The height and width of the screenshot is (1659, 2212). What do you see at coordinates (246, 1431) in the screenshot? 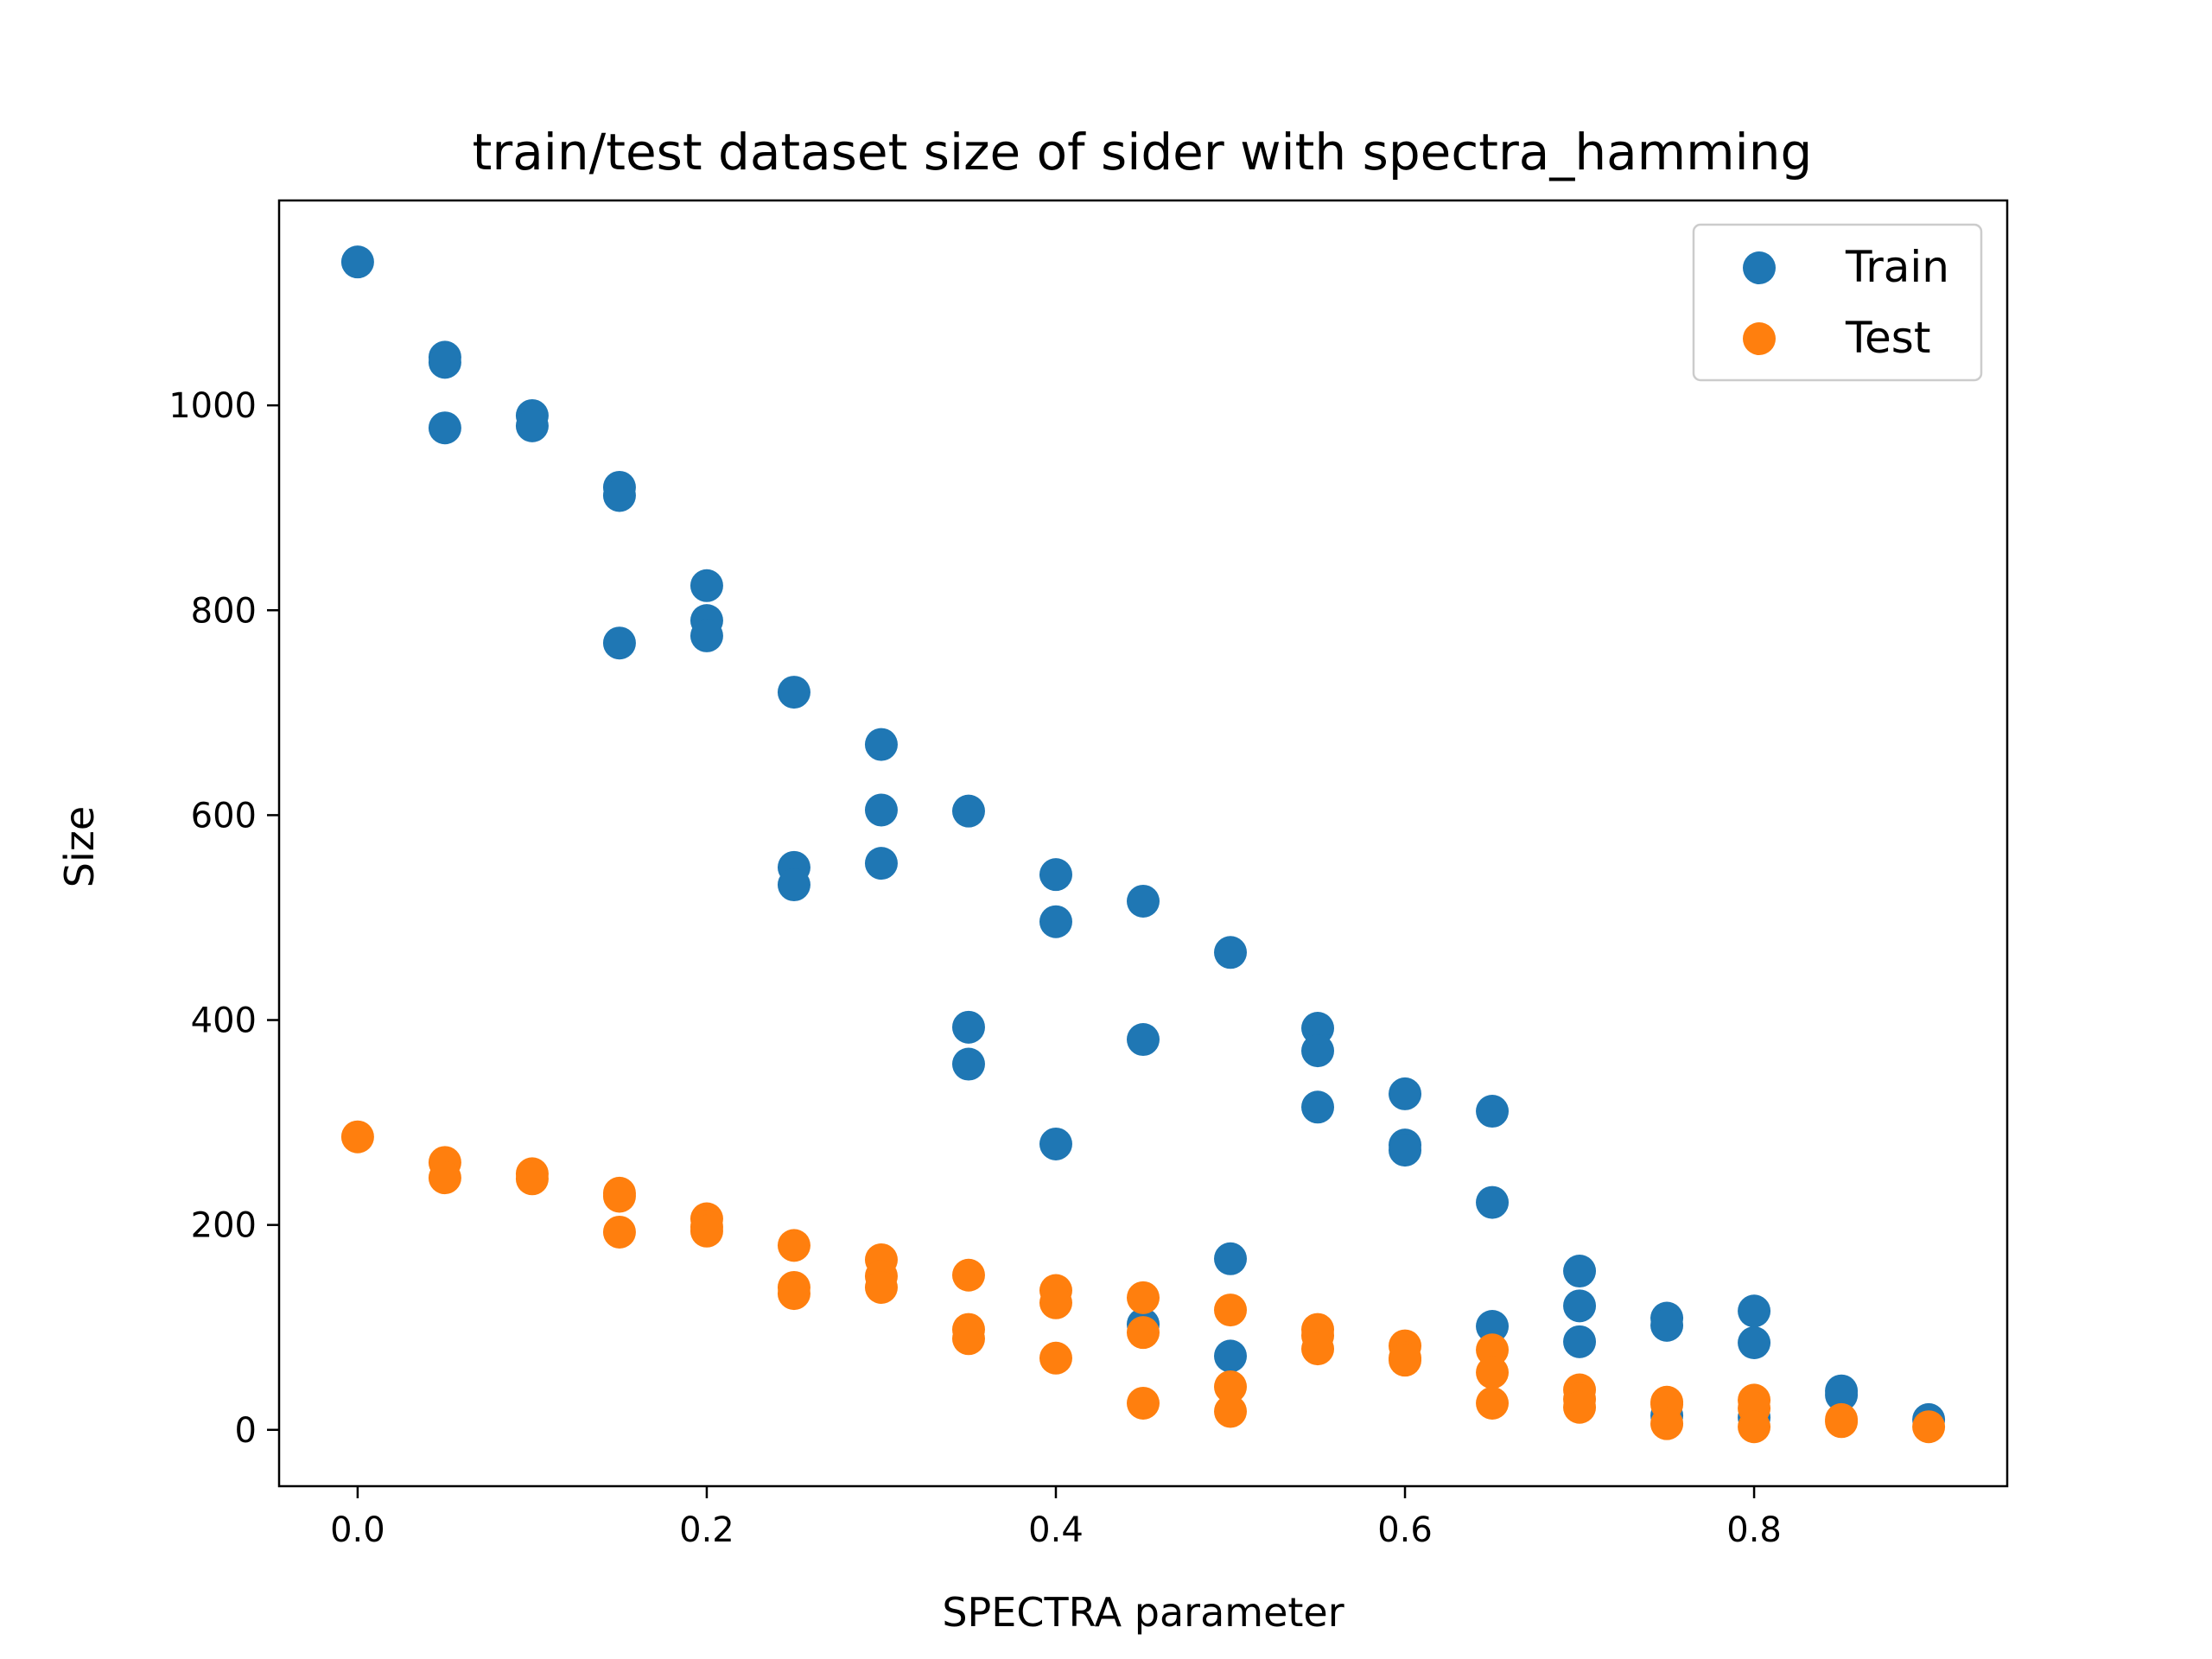
I see `y-tick-label: 0` at bounding box center [246, 1431].